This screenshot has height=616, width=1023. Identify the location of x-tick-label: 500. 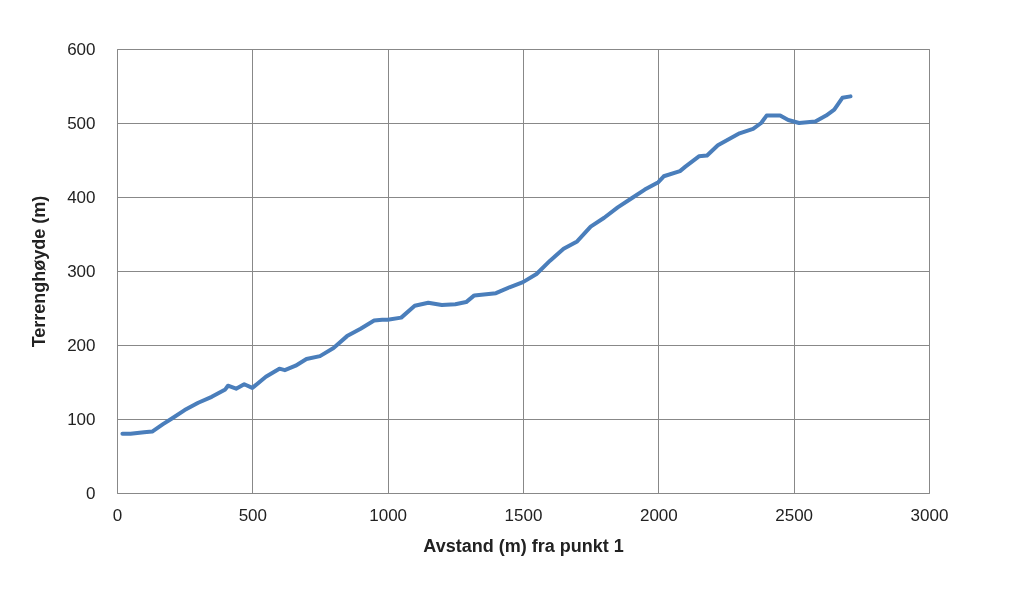
(253, 515).